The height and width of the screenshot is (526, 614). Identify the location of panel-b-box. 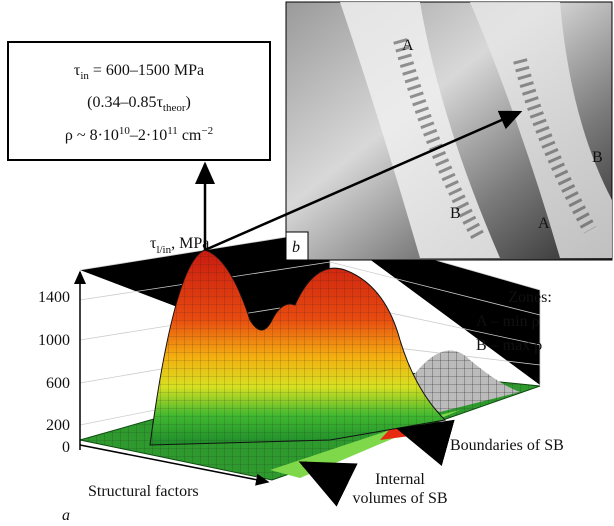
(297, 246).